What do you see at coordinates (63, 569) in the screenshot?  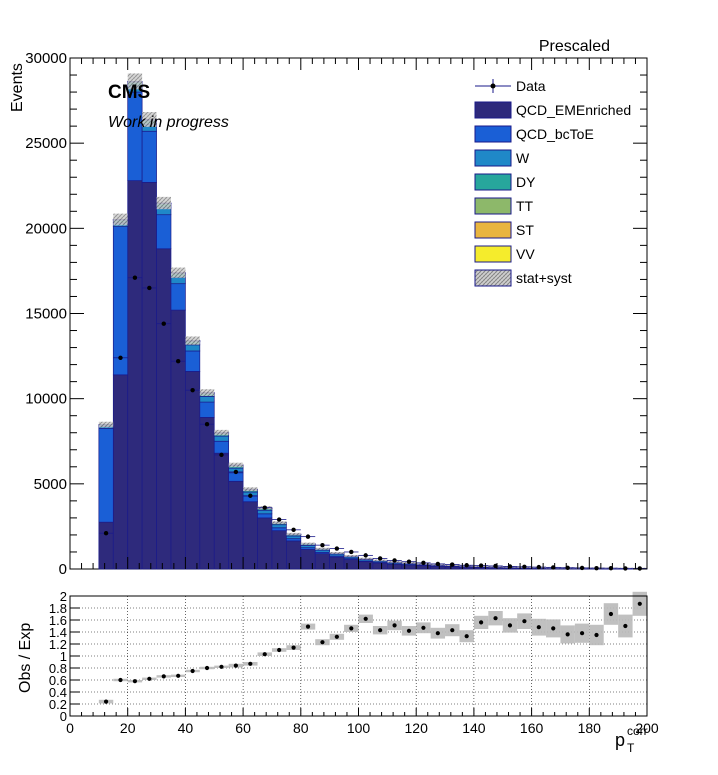 I see `y-tick-label: 0` at bounding box center [63, 569].